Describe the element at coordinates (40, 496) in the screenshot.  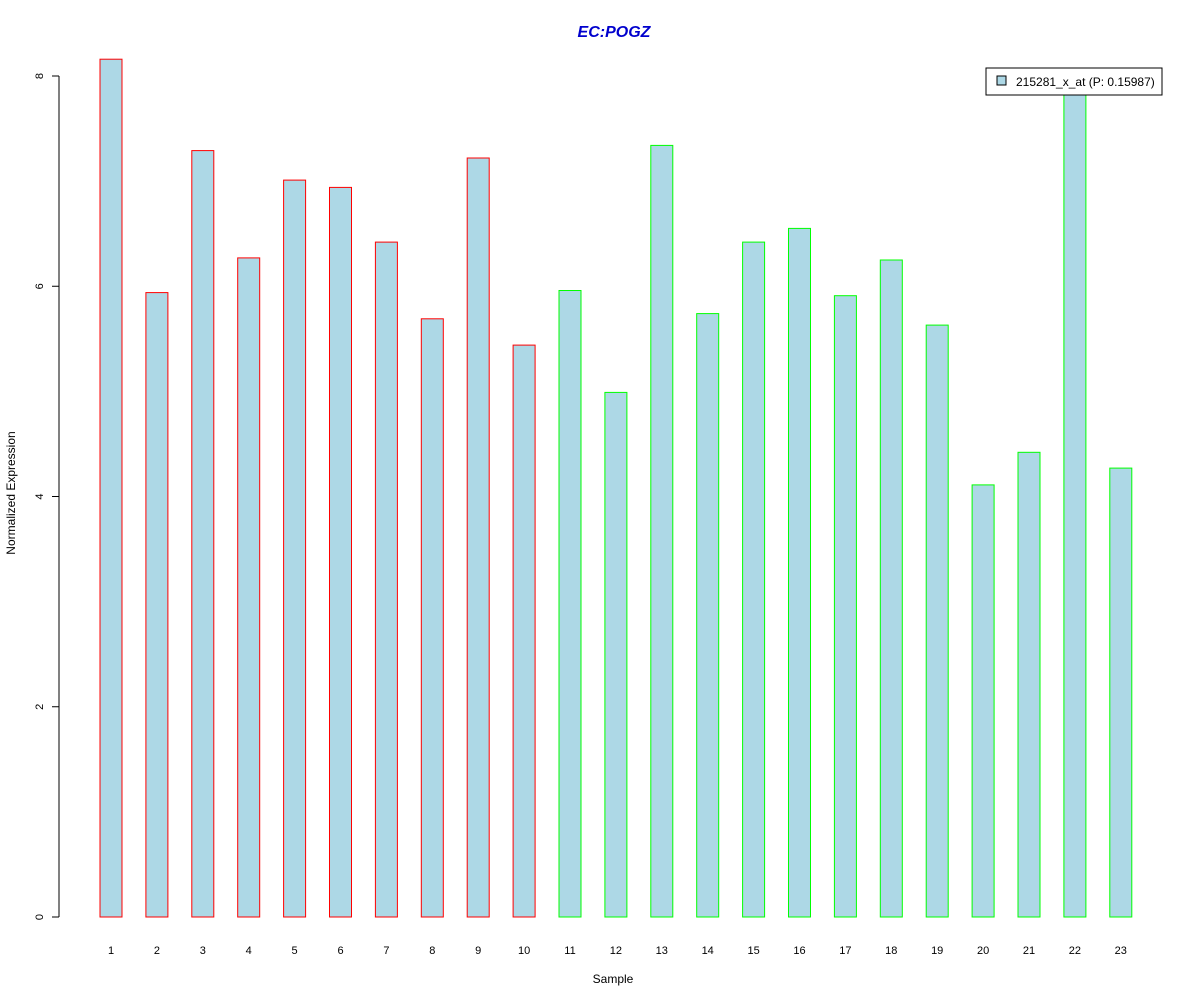
I see `y-tick-label: 4` at that location.